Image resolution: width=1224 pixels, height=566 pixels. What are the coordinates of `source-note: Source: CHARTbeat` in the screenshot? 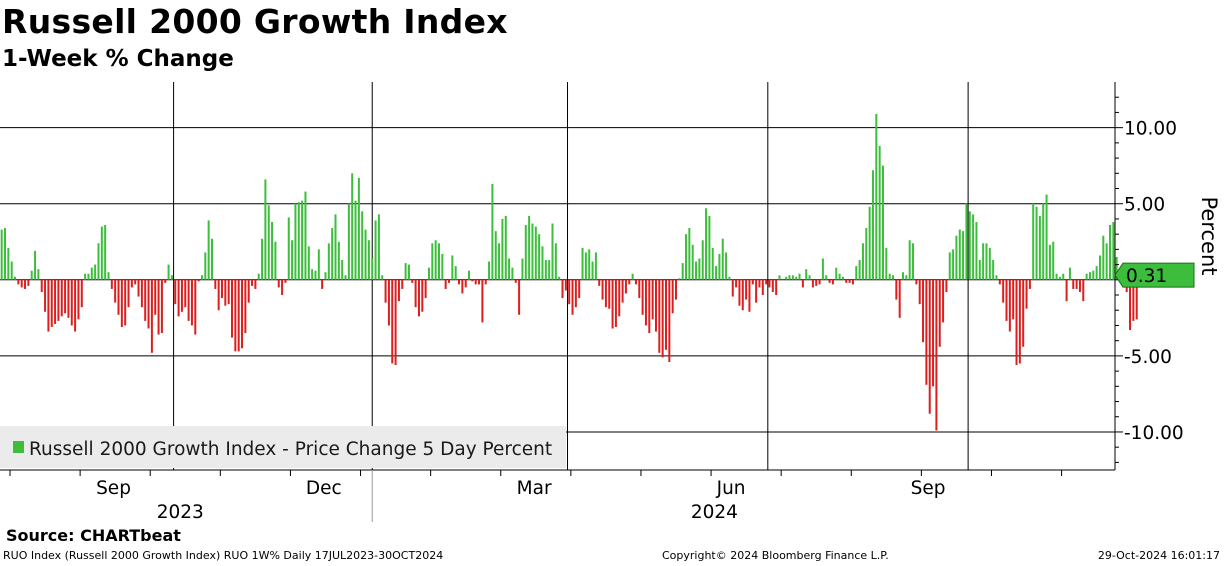 It's located at (93, 535).